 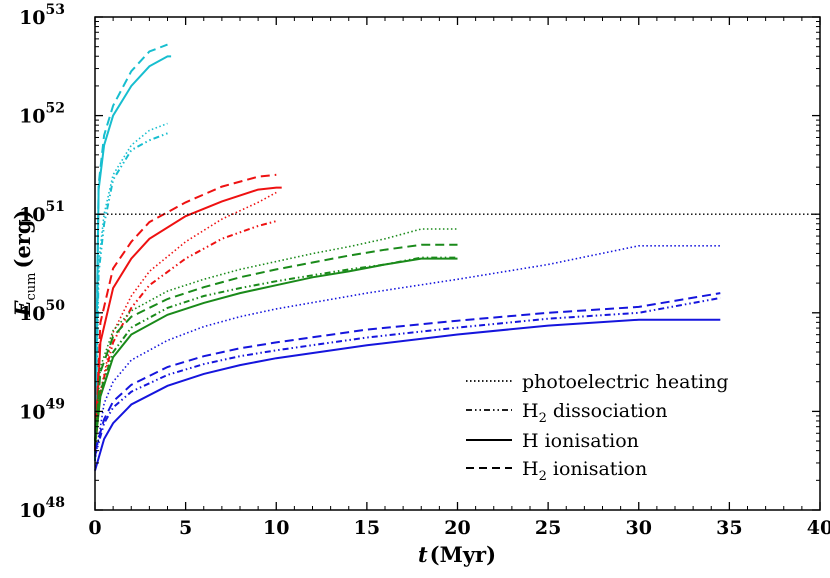 What do you see at coordinates (94, 528) in the screenshot?
I see `x-tick-label: 0` at bounding box center [94, 528].